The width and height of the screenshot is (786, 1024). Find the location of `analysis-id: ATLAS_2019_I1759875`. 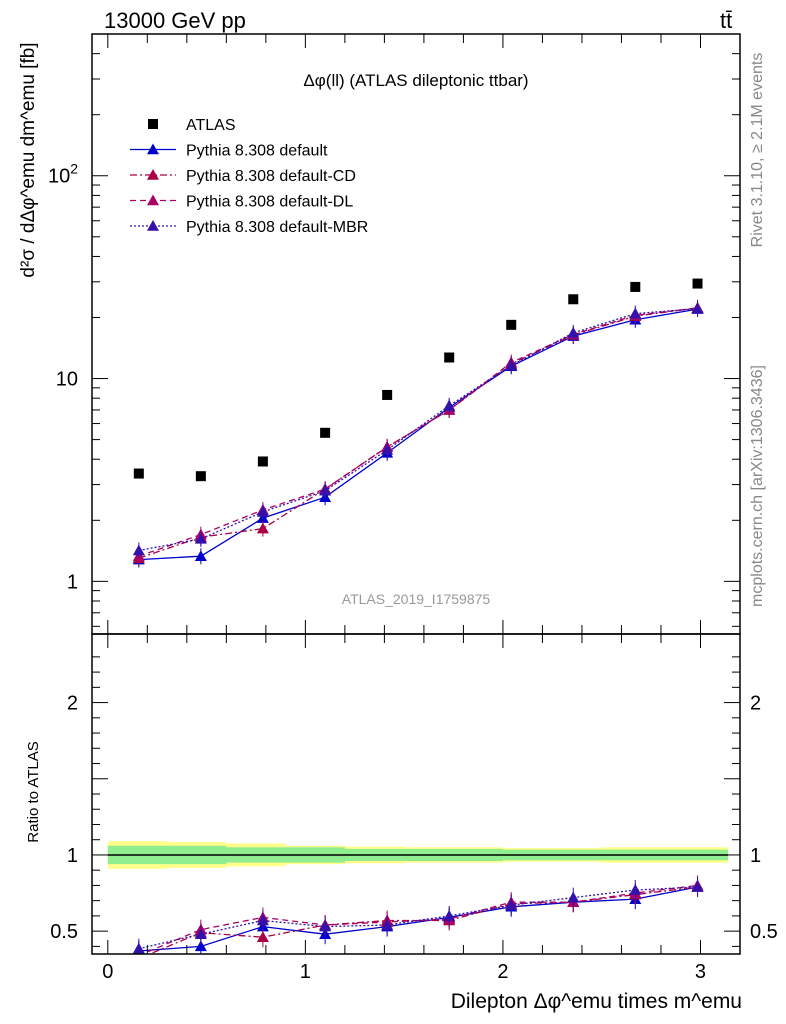

analysis-id: ATLAS_2019_I1759875 is located at coordinates (416, 599).